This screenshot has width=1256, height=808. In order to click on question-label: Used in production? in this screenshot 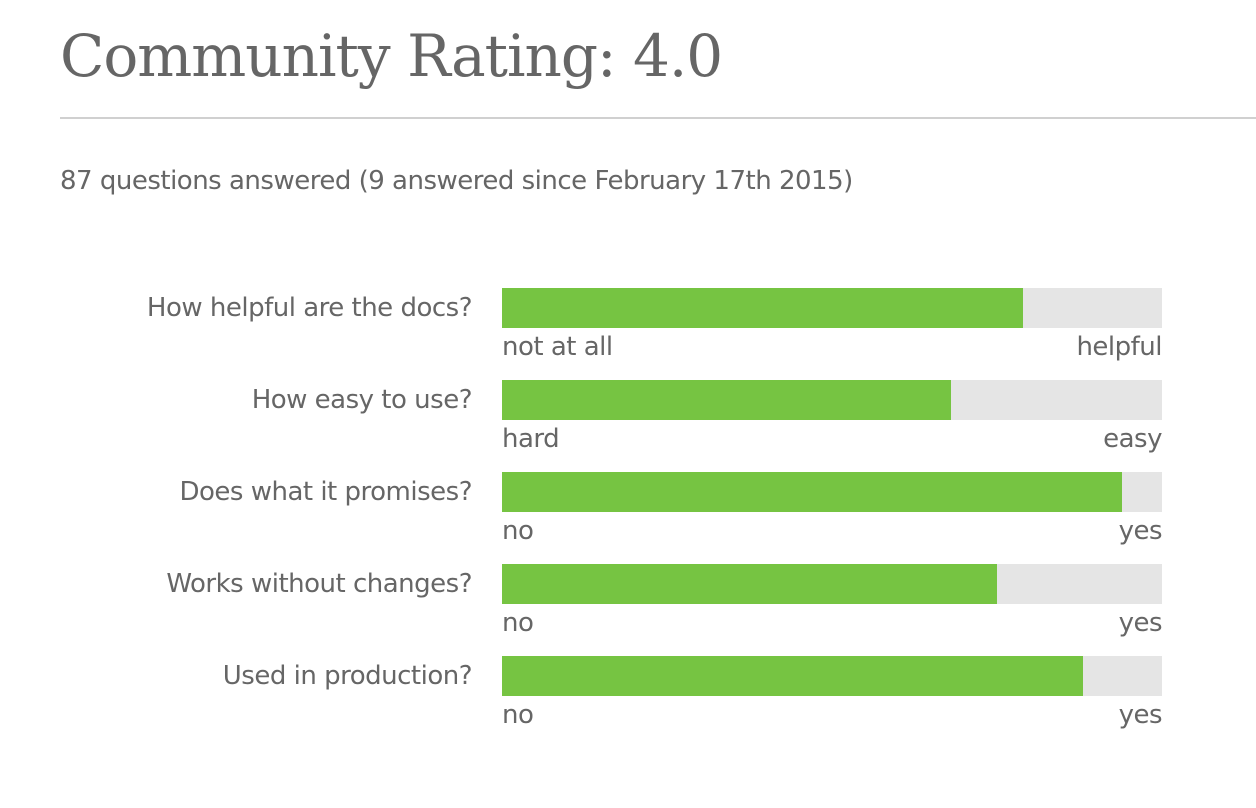, I will do `click(347, 676)`.